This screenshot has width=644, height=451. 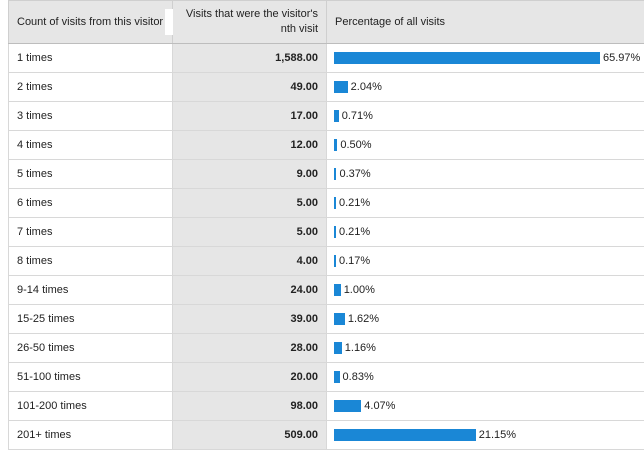 What do you see at coordinates (485, 145) in the screenshot?
I see `row-percentage: 0.50%` at bounding box center [485, 145].